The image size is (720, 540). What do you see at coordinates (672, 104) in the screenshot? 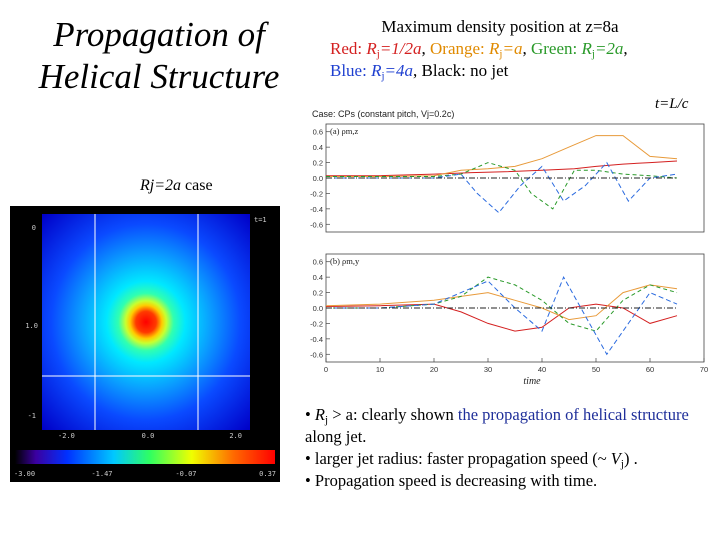
I see `time-label: t=L/c` at bounding box center [672, 104].